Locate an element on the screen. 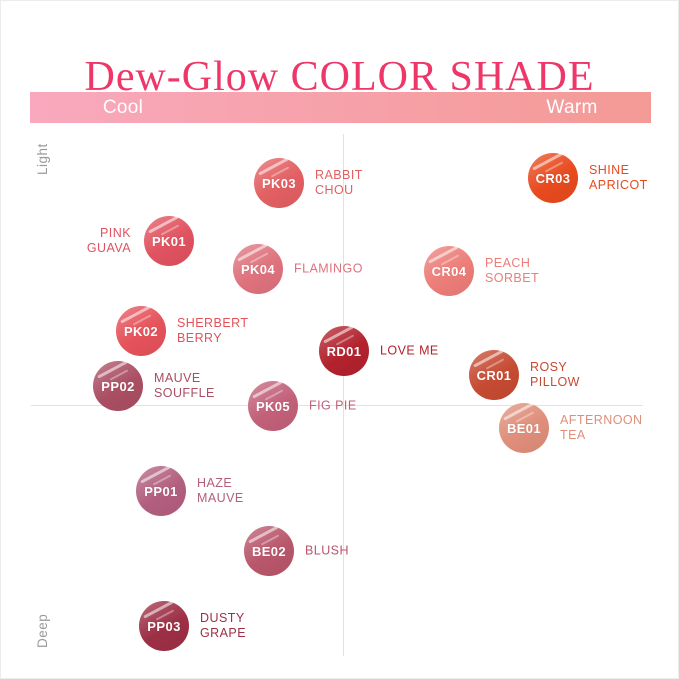 Image resolution: width=679 pixels, height=679 pixels. shade-point-pp03: PP03 is located at coordinates (164, 625).